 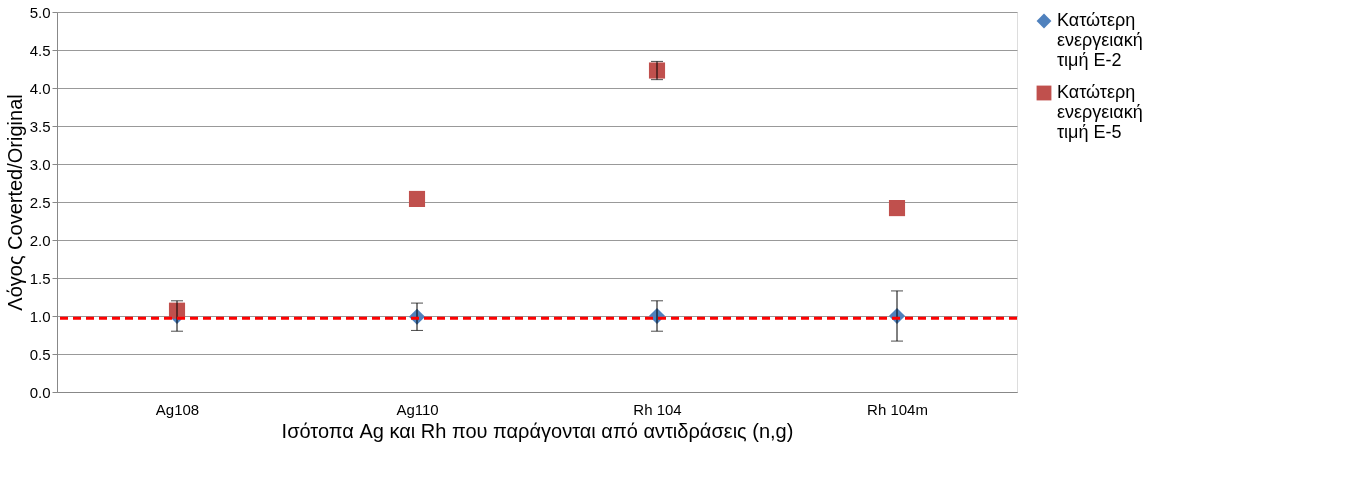 I want to click on legend-label: Κατώτερη ενεργειακή τιμή E-2, so click(x=1100, y=40).